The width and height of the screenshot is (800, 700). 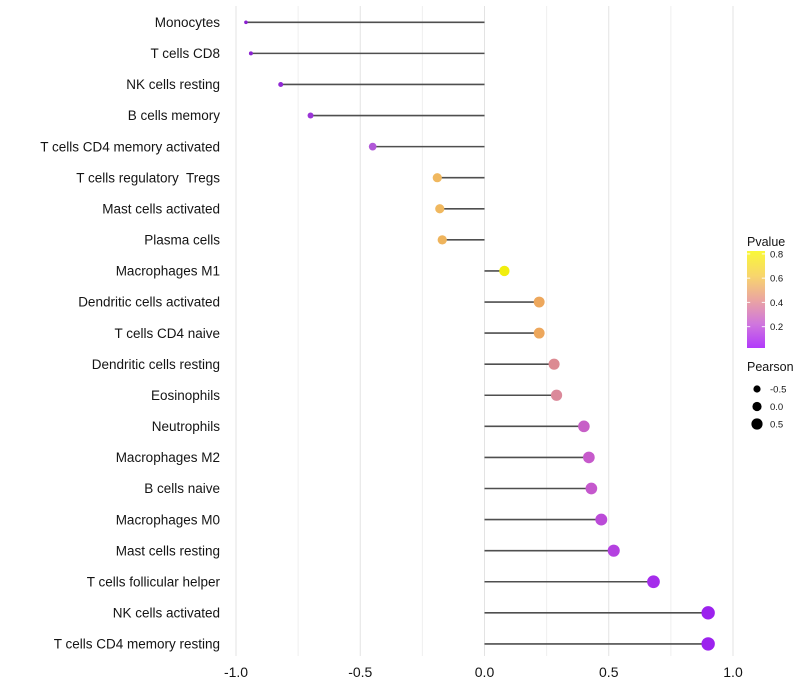 I want to click on y-axis-label: Neutrophils, so click(x=186, y=426).